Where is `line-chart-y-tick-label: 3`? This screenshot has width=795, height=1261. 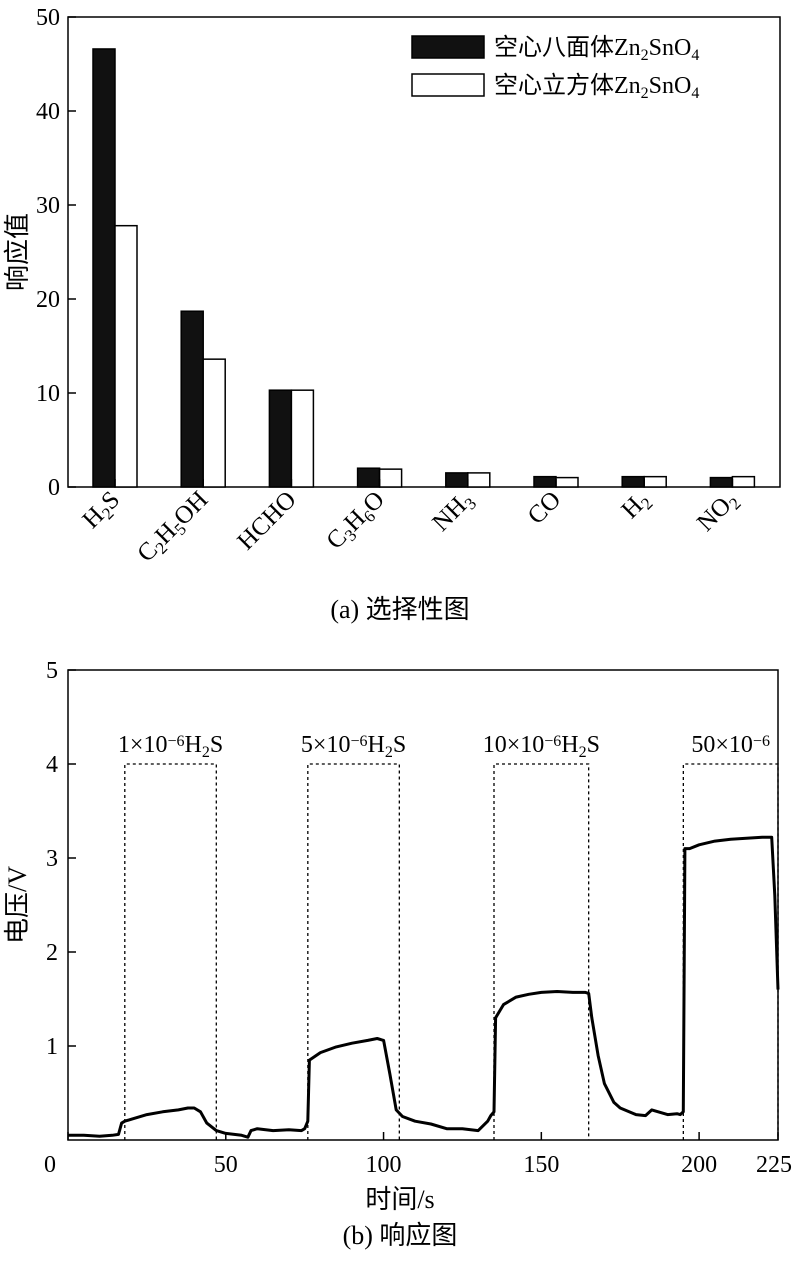
line-chart-y-tick-label: 3 is located at coordinates (52, 859).